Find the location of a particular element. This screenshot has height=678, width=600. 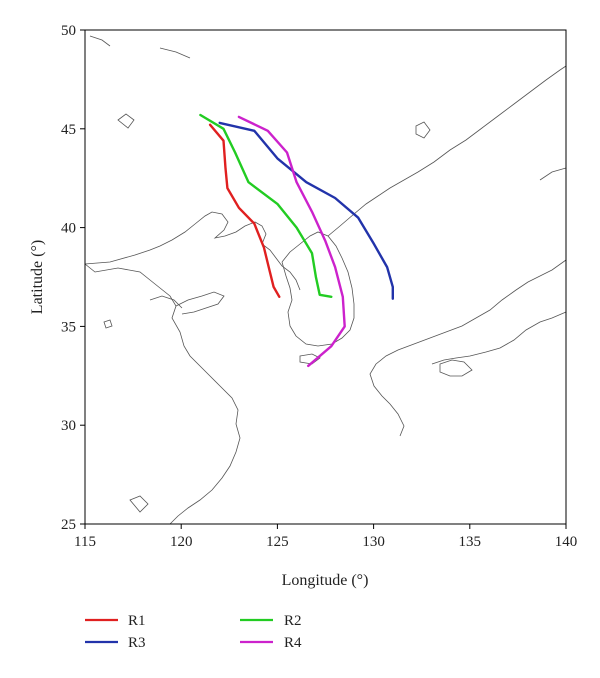

route-line-r1 is located at coordinates (244, 210).